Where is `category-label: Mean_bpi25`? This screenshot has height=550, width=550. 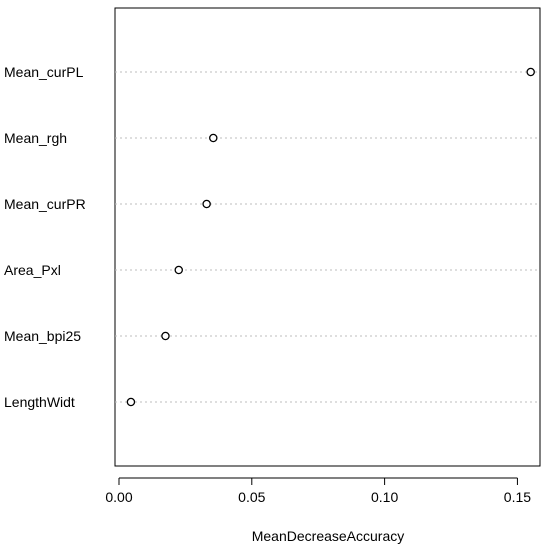 category-label: Mean_bpi25 is located at coordinates (42, 336).